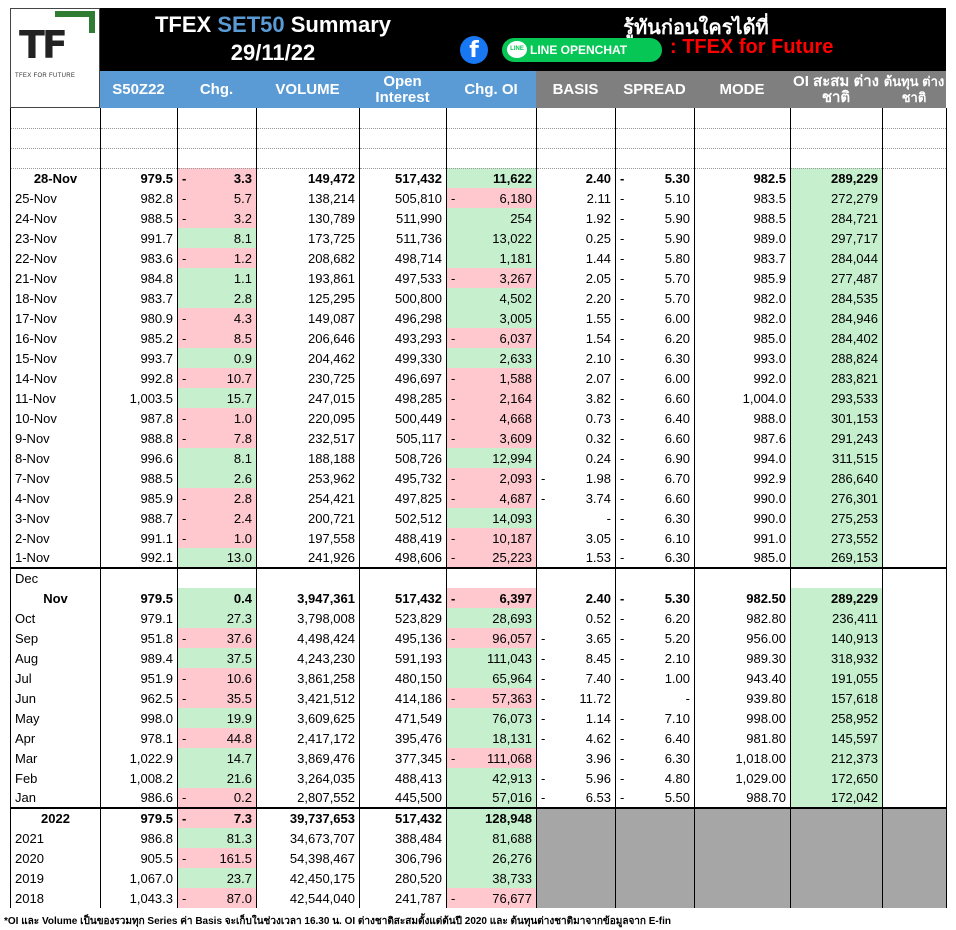 The width and height of the screenshot is (956, 930). Describe the element at coordinates (55, 598) in the screenshot. I see `row-label: Nov` at that location.